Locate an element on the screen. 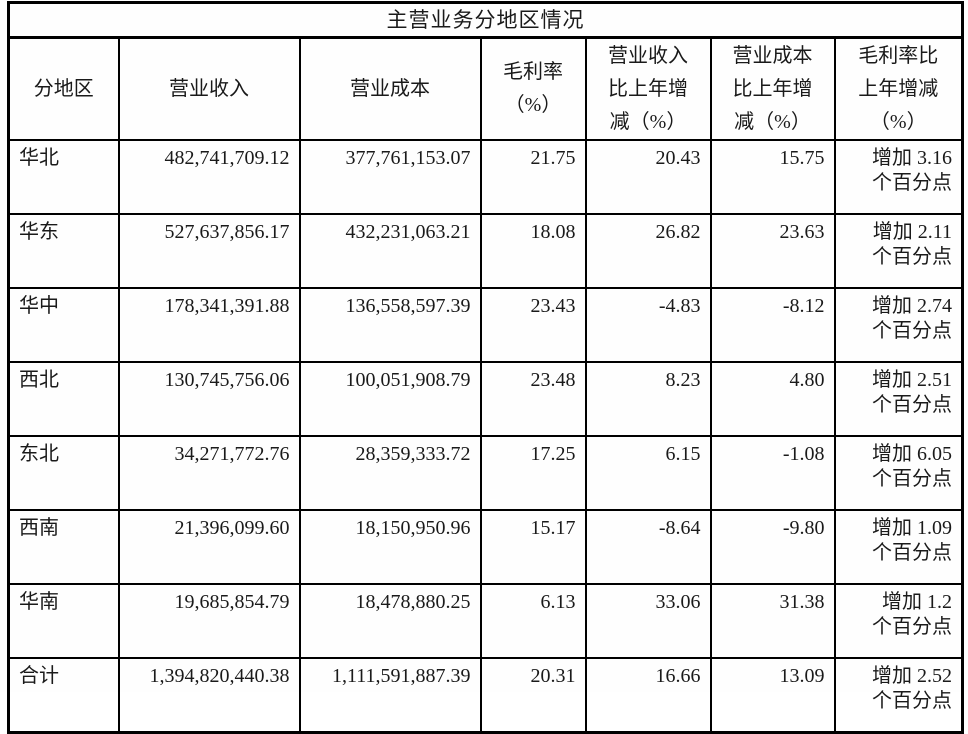 The image size is (968, 734). cell-revenue: 527,637,856.17 is located at coordinates (209, 251).